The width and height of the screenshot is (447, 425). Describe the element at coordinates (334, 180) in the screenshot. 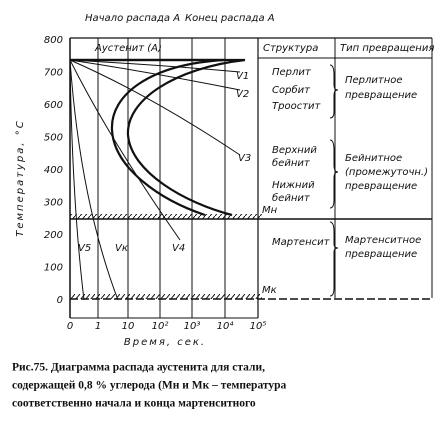

I see `braces` at that location.